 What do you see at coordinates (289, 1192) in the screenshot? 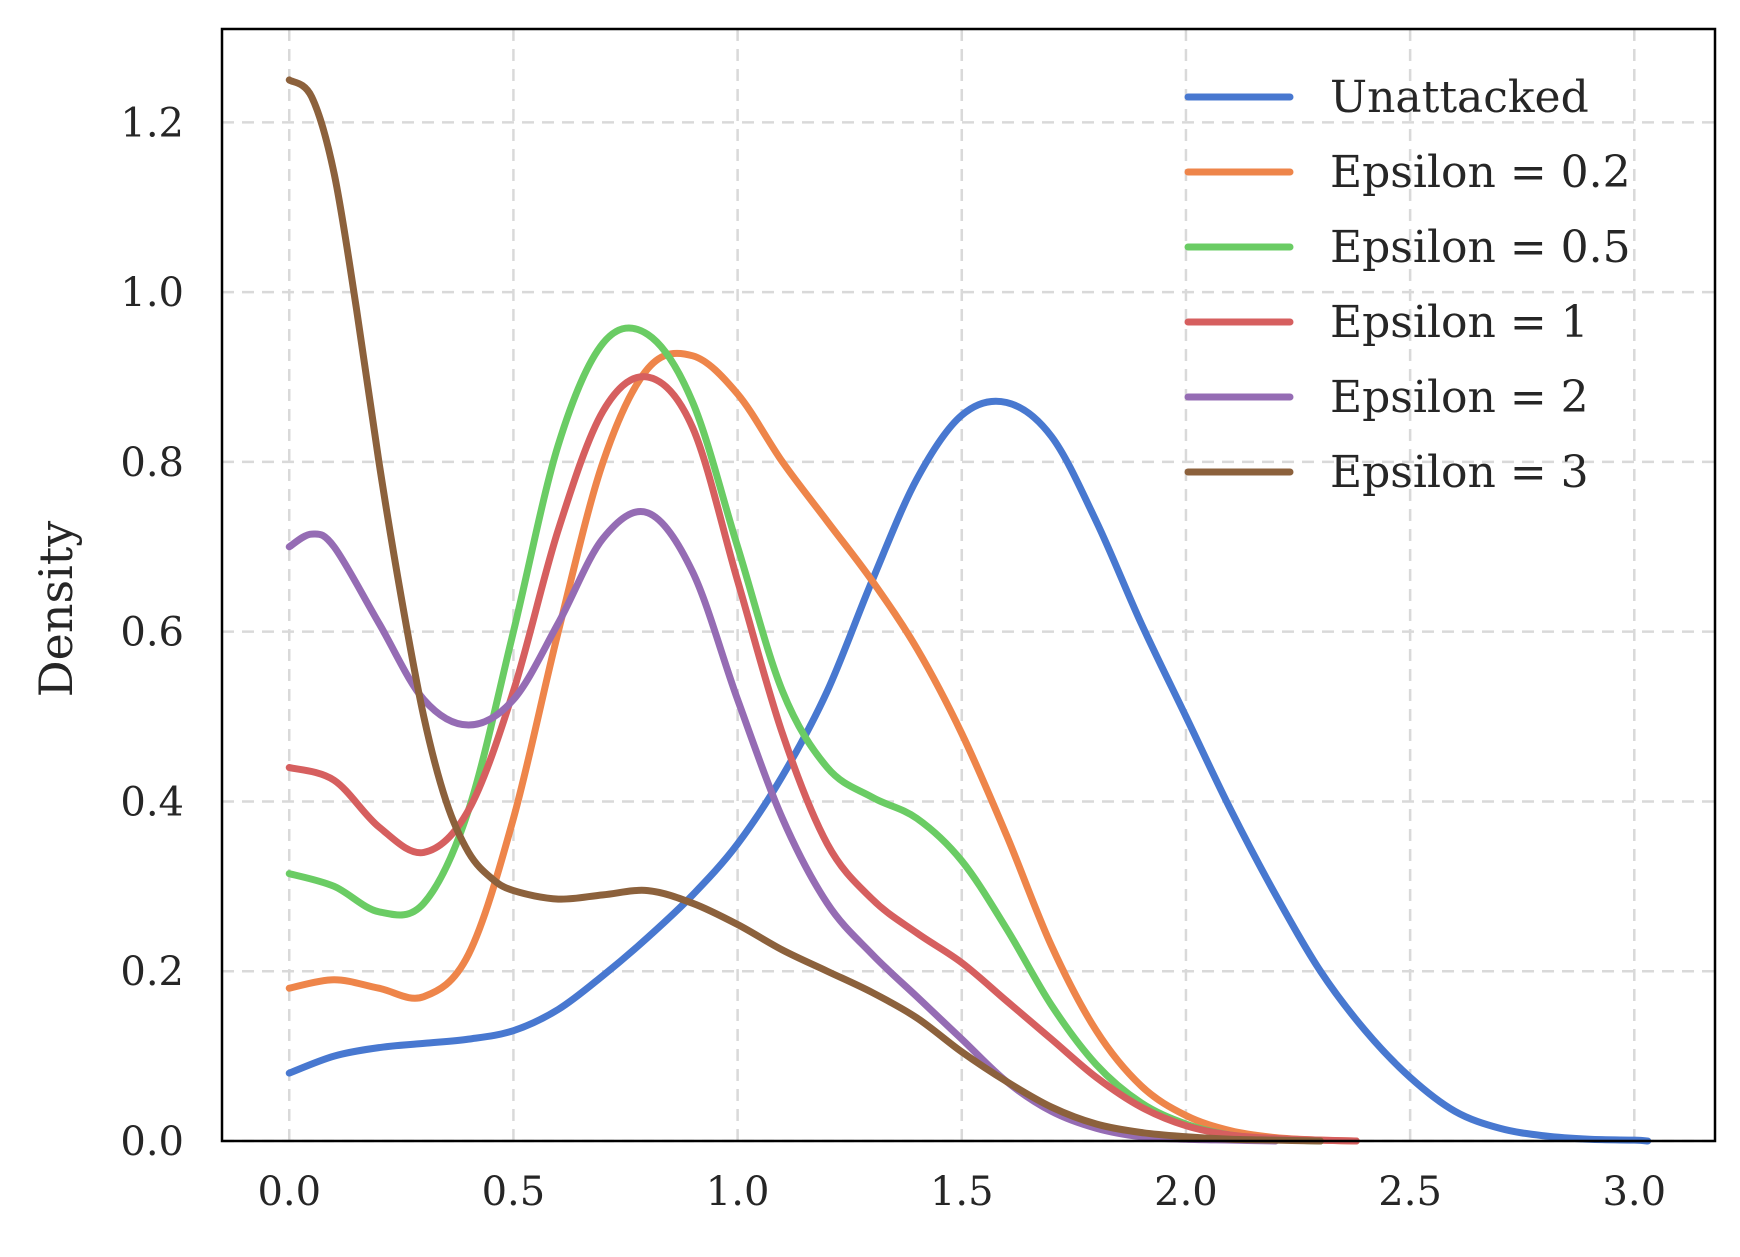
I see `x-tick-label: 0.0` at bounding box center [289, 1192].